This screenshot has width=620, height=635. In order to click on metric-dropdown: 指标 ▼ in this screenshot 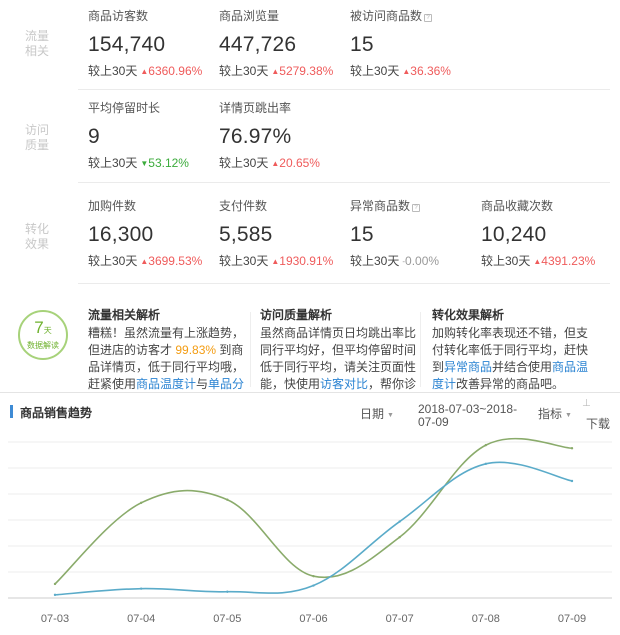, I will do `click(555, 414)`.